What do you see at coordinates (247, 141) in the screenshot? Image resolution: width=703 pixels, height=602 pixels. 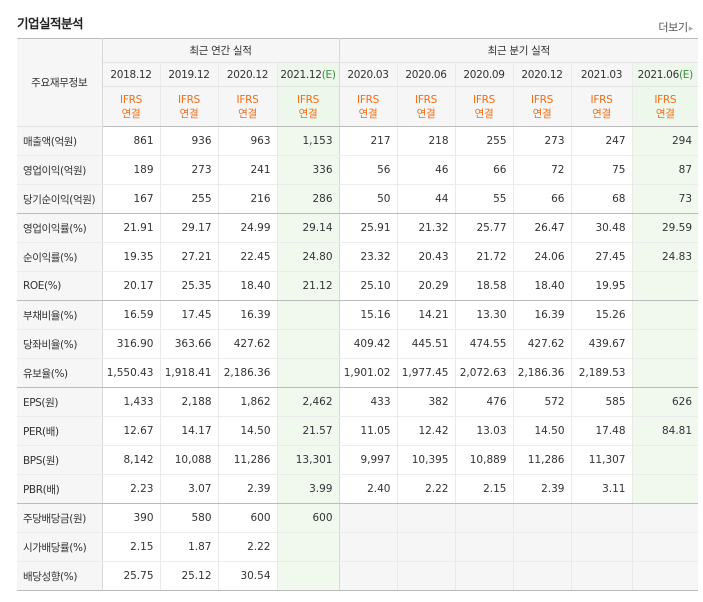 I see `value-cell: 963` at bounding box center [247, 141].